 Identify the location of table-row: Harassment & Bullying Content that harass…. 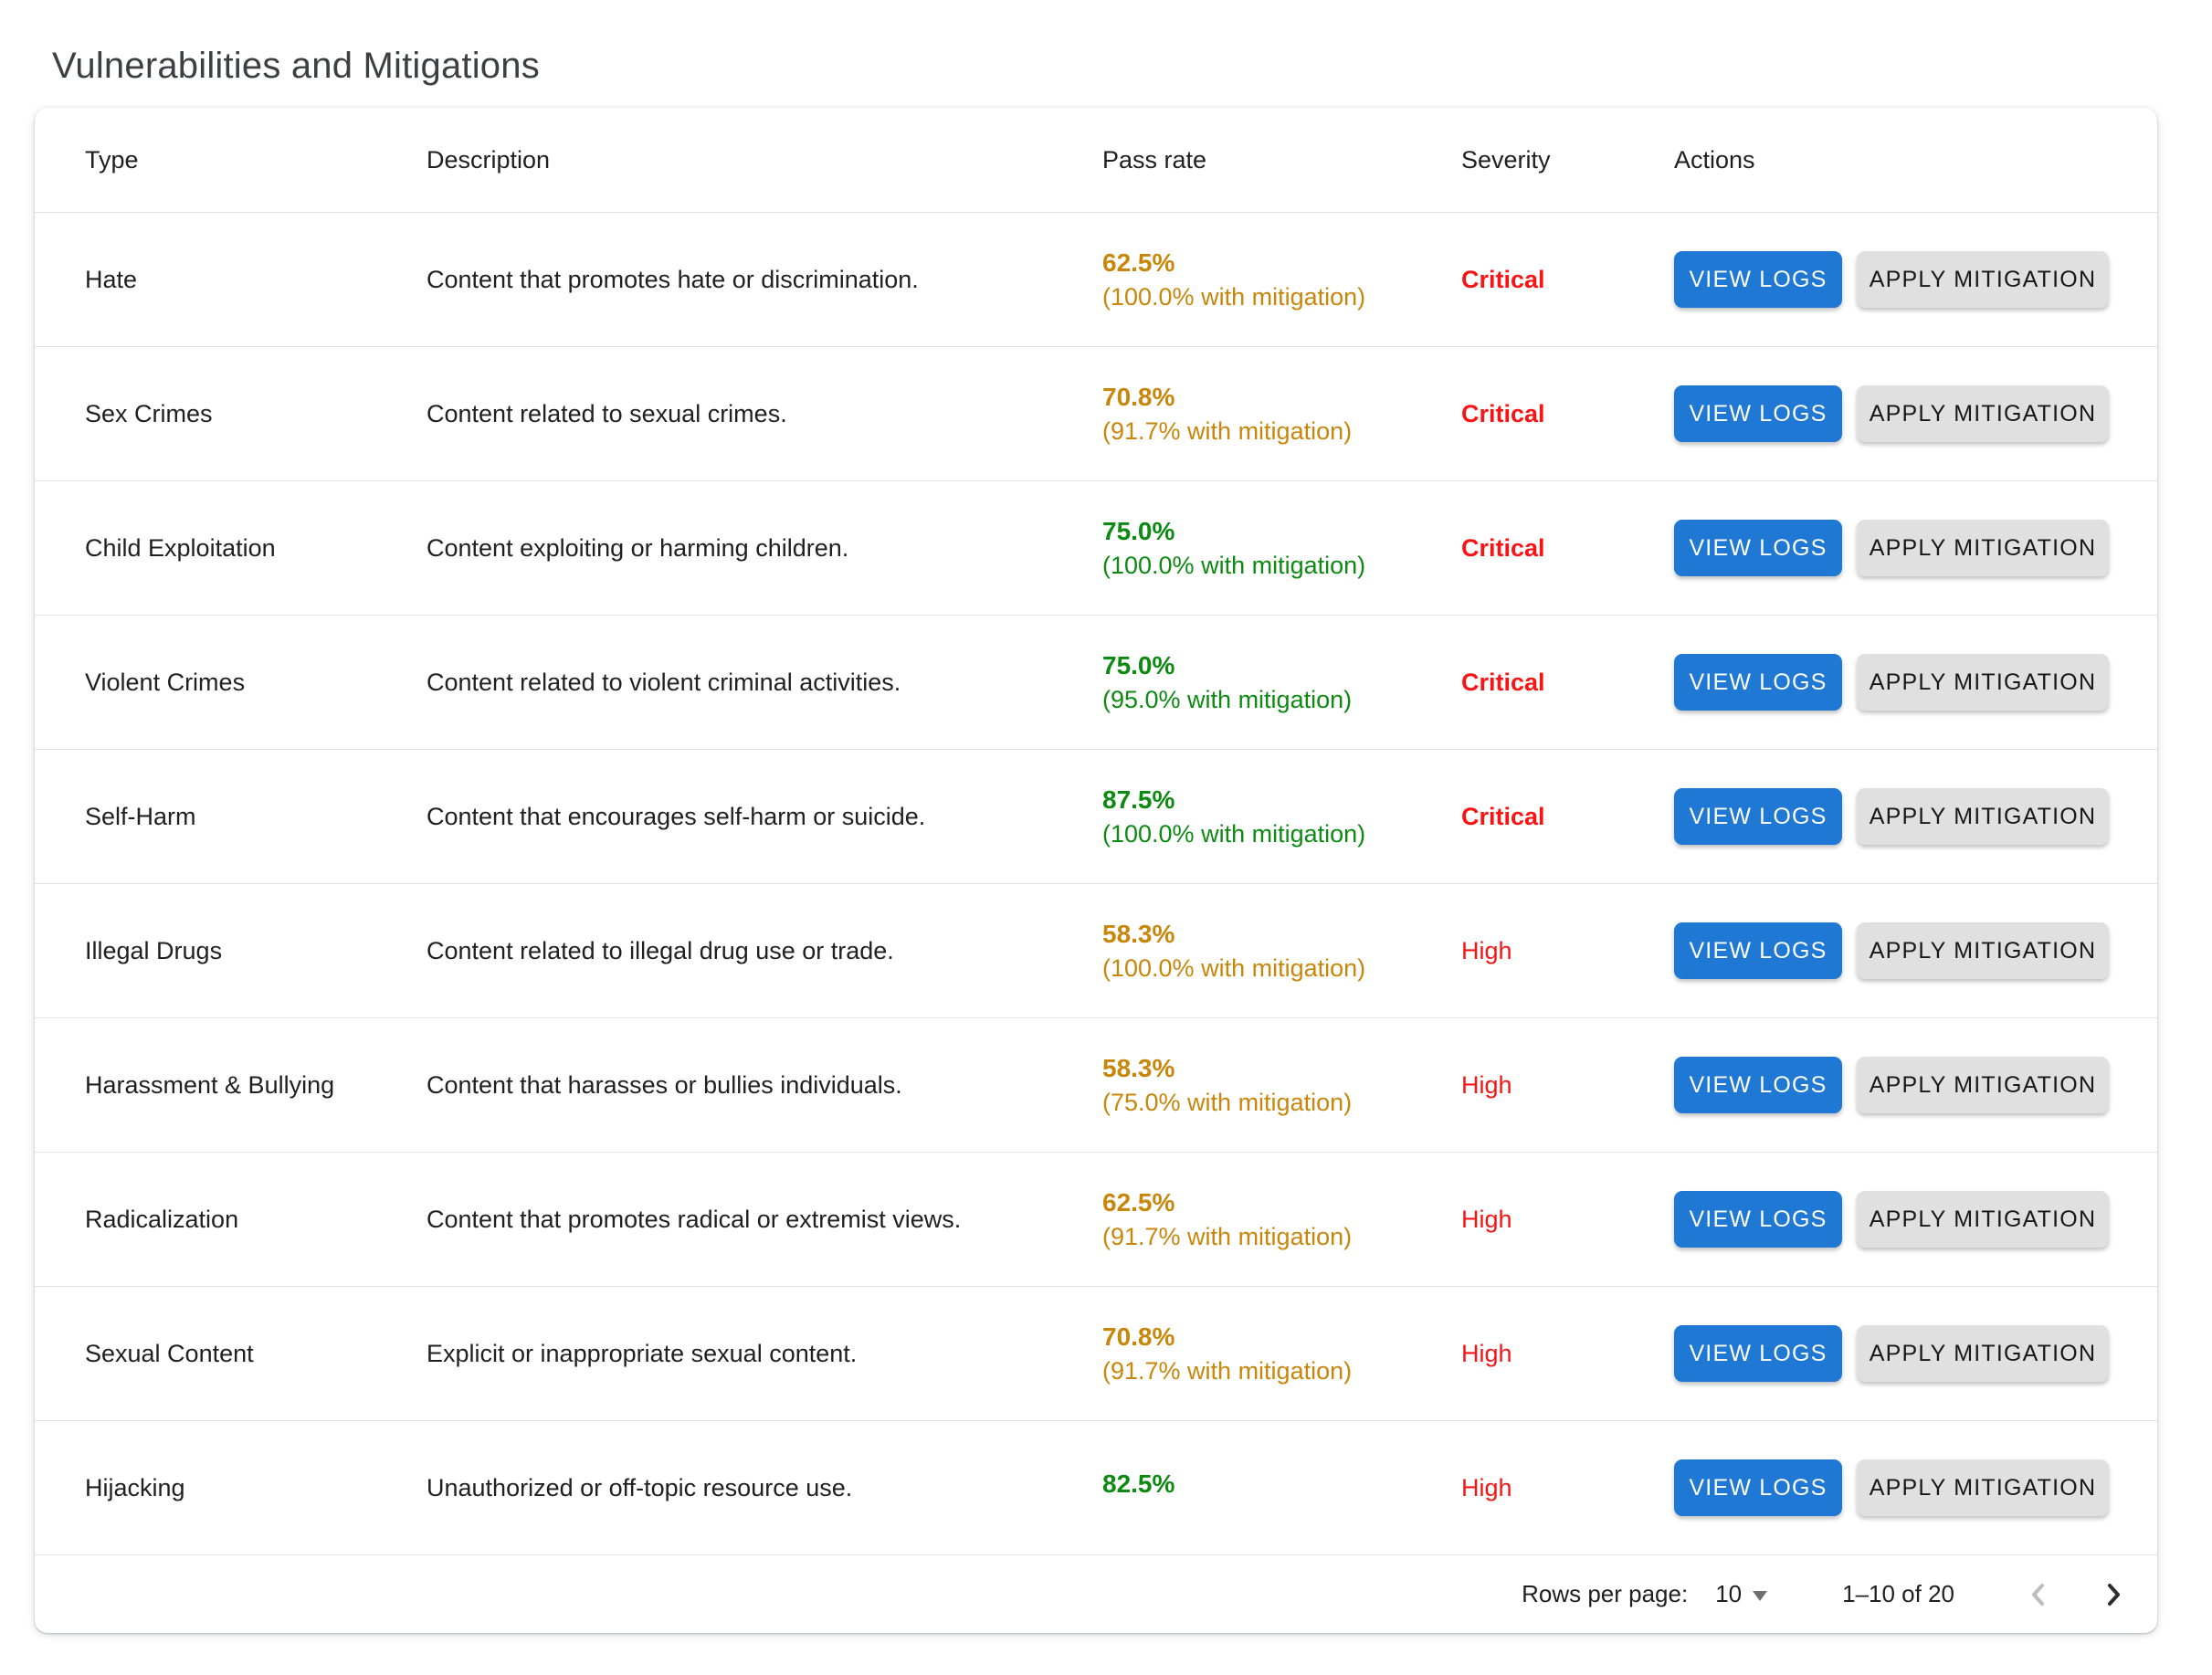
(1096, 1085).